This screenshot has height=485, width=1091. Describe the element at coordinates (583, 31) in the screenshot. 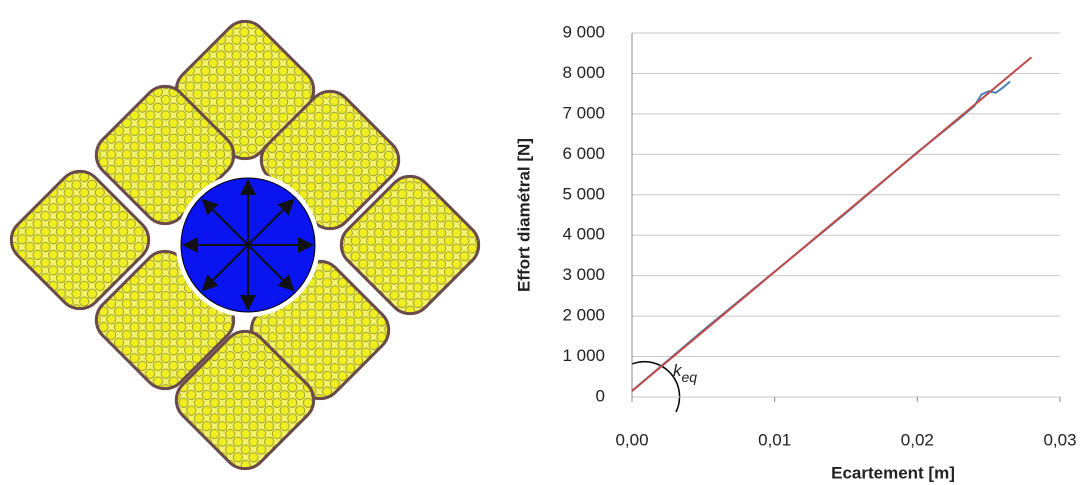

I see `y-tick-label: 9 000` at that location.